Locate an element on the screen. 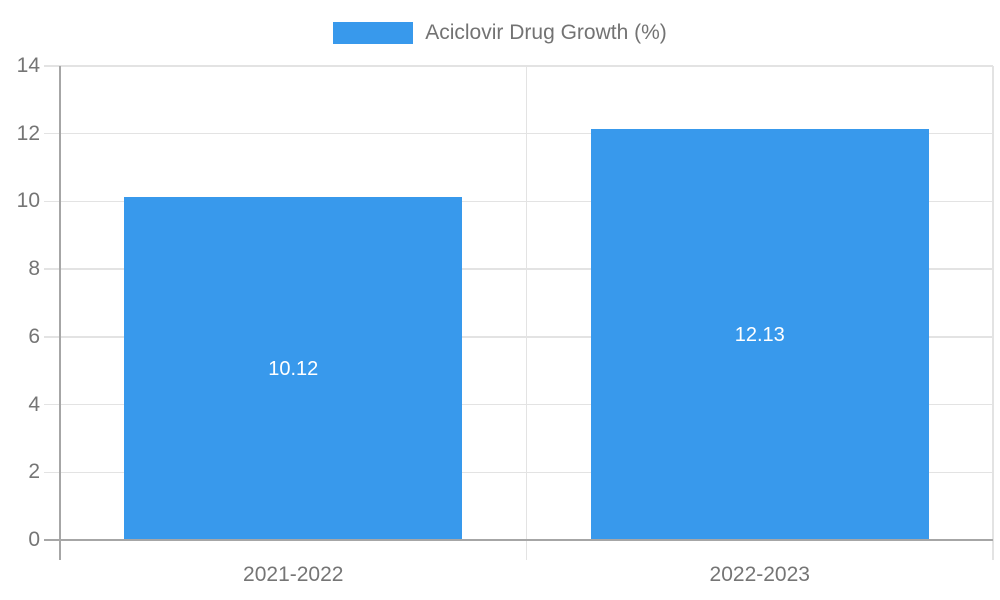 Image resolution: width=1000 pixels, height=600 pixels. y-tick-label: 10 is located at coordinates (28, 201).